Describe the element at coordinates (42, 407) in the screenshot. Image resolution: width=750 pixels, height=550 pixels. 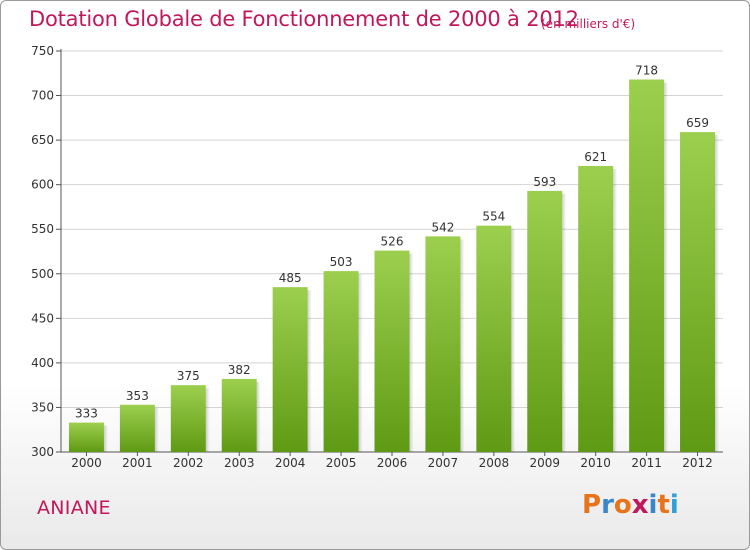
I see `y-tick-label: 350` at that location.